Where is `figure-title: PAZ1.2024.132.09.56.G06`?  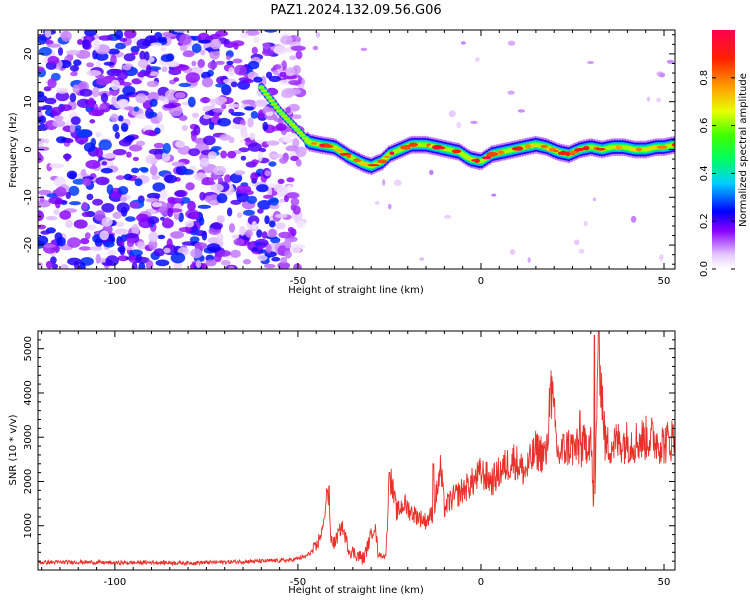
figure-title: PAZ1.2024.132.09.56.G06 is located at coordinates (355, 10).